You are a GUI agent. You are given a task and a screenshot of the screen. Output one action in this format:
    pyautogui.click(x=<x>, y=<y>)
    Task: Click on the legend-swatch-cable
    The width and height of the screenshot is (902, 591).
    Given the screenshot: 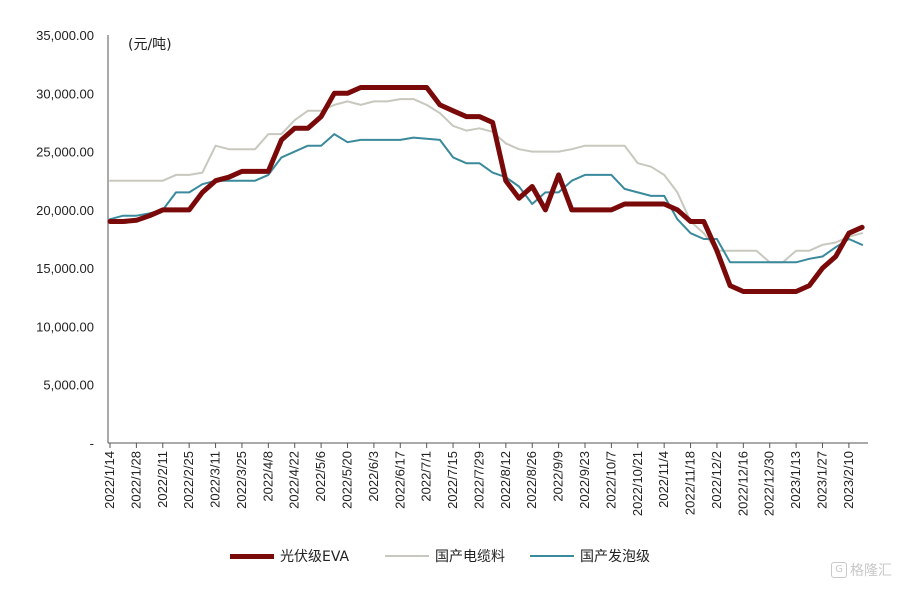 What is the action you would take?
    pyautogui.click(x=407, y=556)
    